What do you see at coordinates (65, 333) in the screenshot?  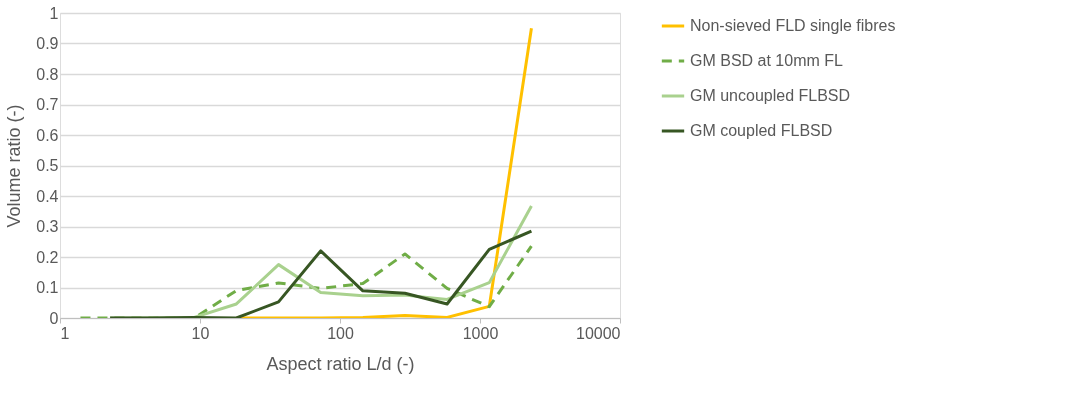 I see `x-tick-label: 1` at bounding box center [65, 333].